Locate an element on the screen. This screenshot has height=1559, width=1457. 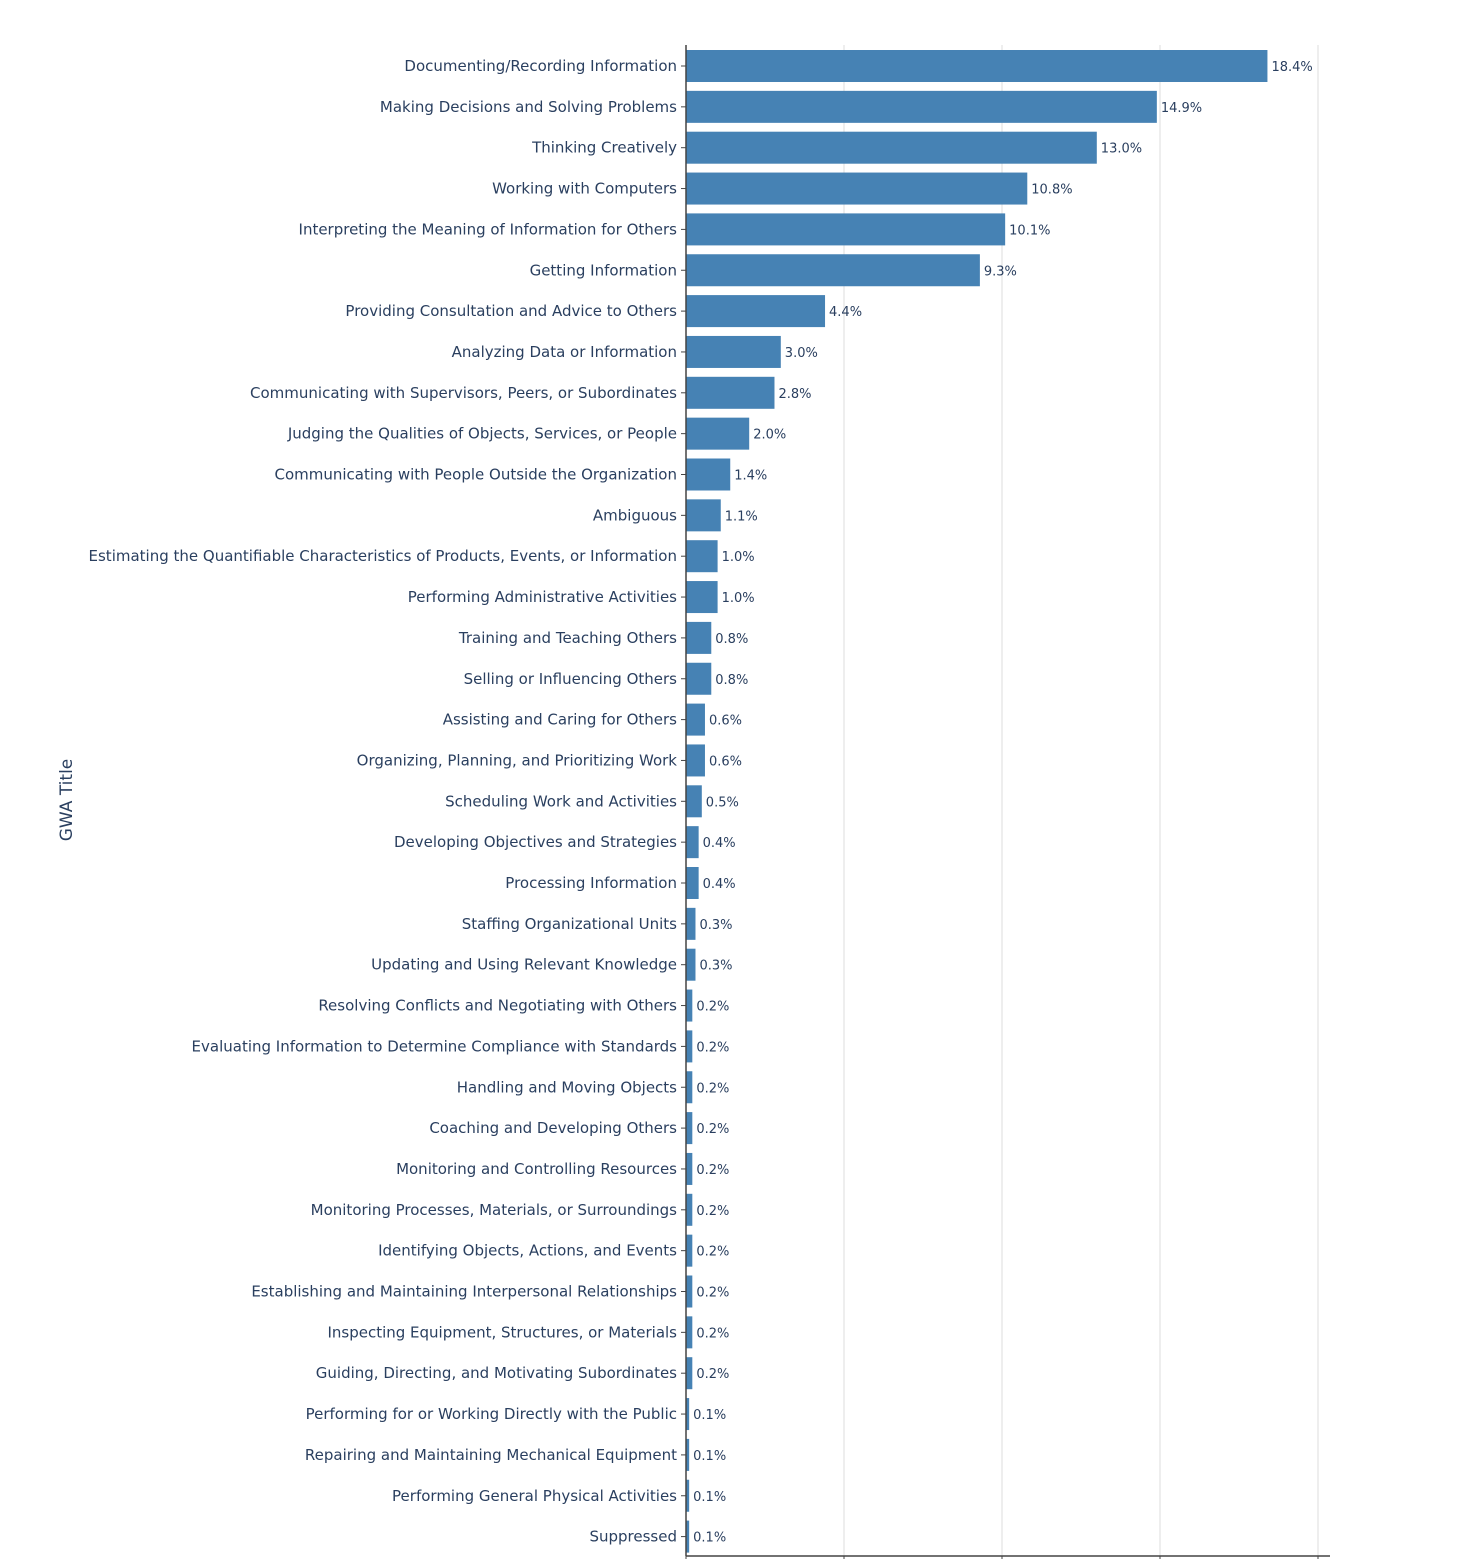
category-label: Monitoring and Controlling Resources is located at coordinates (536, 1169).